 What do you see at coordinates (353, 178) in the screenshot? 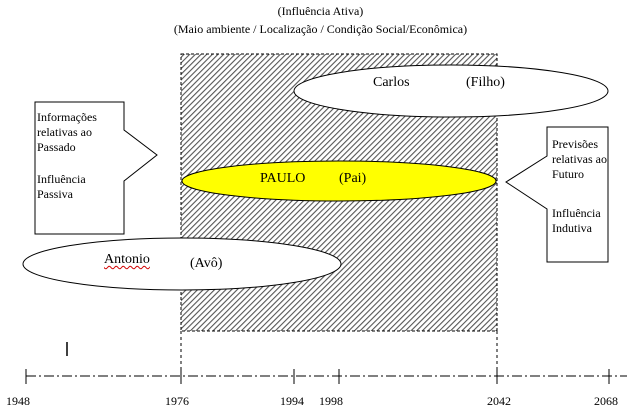
I see `father-role: (Pai)` at bounding box center [353, 178].